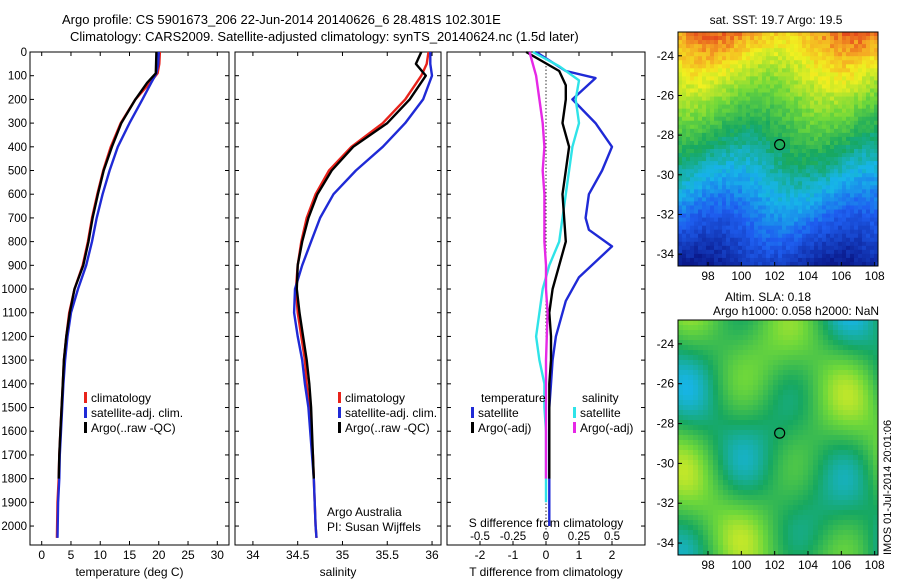 This screenshot has width=900, height=580. I want to click on x-tick-label: 34, so click(253, 555).